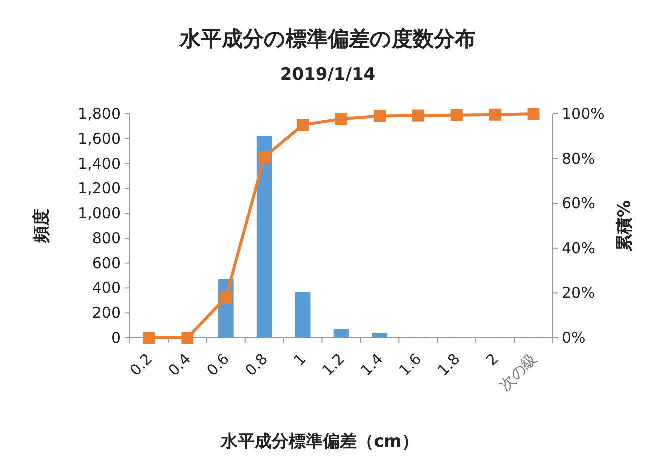  Describe the element at coordinates (492, 360) in the screenshot. I see `x-tick-label: 2` at that location.